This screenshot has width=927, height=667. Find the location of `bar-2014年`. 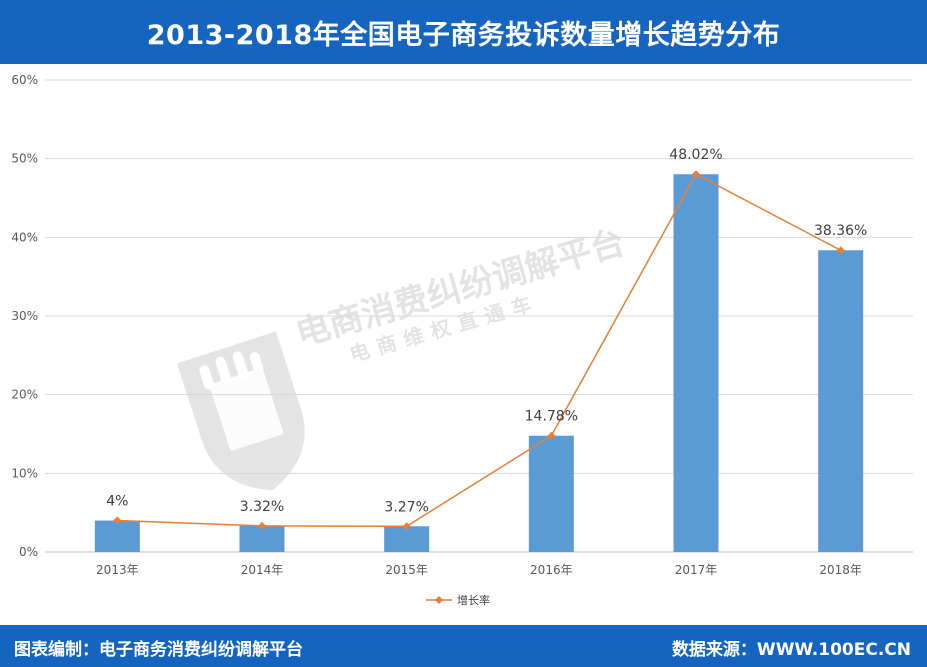

bar-2014年 is located at coordinates (262, 538).